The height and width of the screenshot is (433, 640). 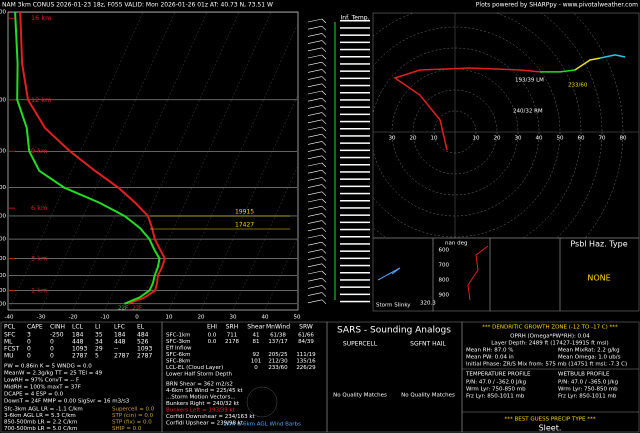 I want to click on lapse-line: Sfc-3km AGL LR = -1.1 C/km, so click(x=43, y=410).